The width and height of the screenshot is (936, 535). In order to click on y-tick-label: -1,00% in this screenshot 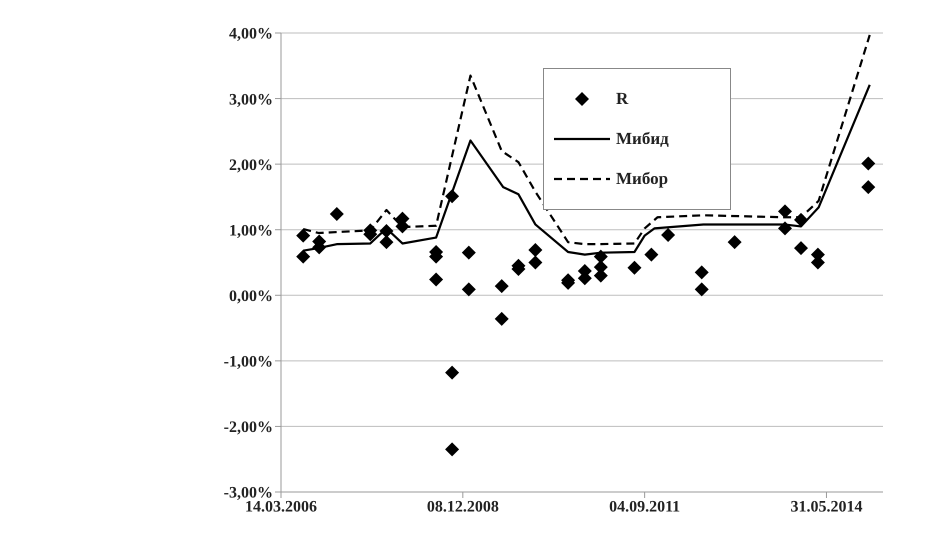, I will do `click(248, 362)`.